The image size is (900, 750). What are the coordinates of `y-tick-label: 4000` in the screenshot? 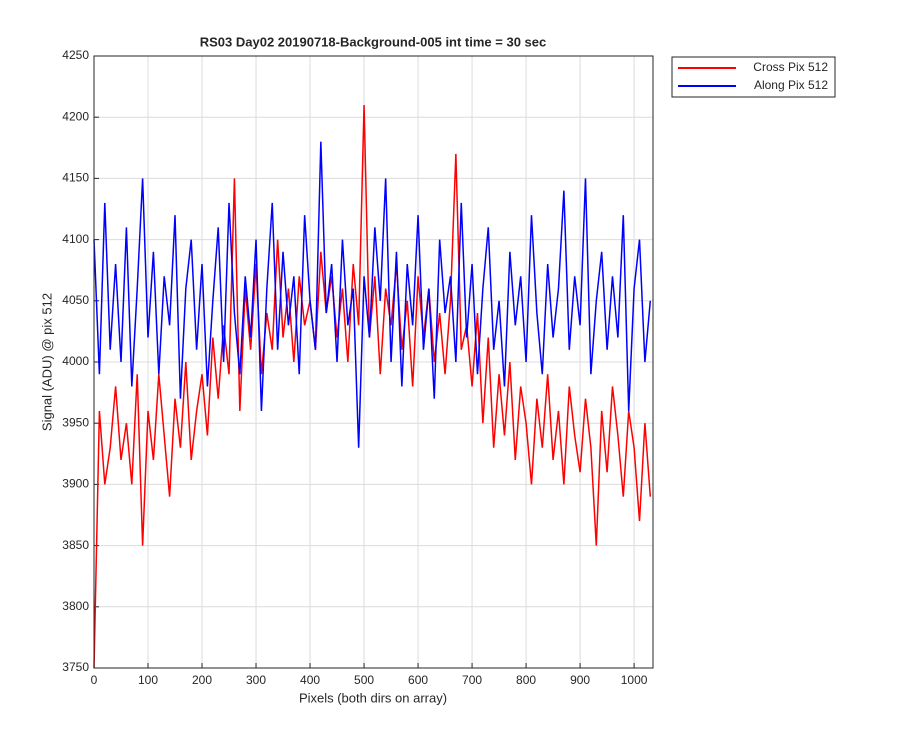 It's located at (75, 361).